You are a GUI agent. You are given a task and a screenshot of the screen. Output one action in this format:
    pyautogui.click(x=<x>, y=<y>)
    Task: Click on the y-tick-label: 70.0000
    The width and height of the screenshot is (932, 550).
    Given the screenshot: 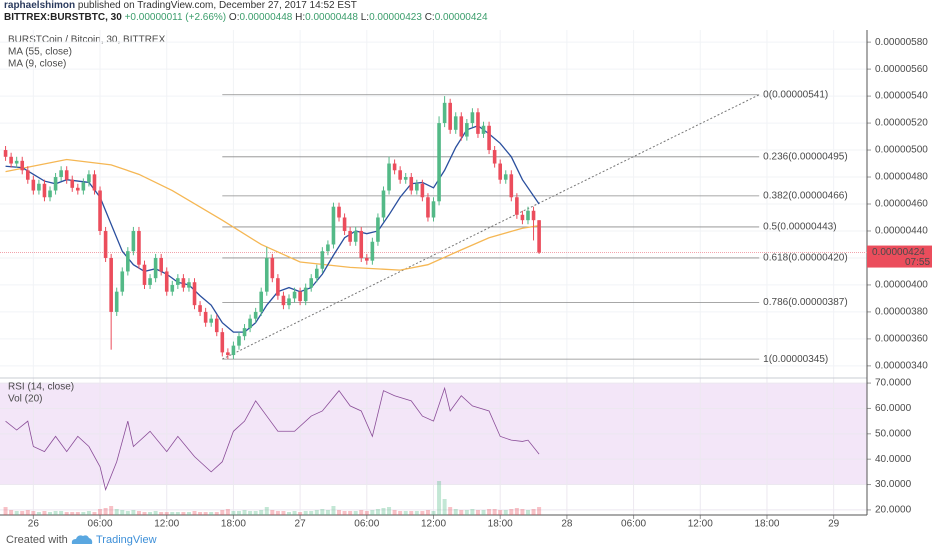 What is the action you would take?
    pyautogui.click(x=893, y=383)
    